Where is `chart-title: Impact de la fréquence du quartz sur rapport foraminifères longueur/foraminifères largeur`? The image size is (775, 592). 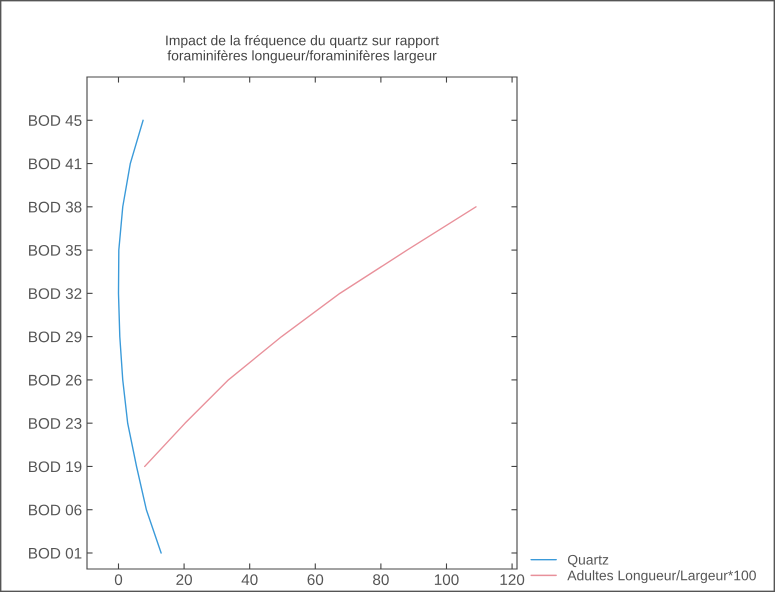
chart-title: Impact de la fréquence du quartz sur rapport foraminifères longueur/foraminifères largeur is located at coordinates (302, 49).